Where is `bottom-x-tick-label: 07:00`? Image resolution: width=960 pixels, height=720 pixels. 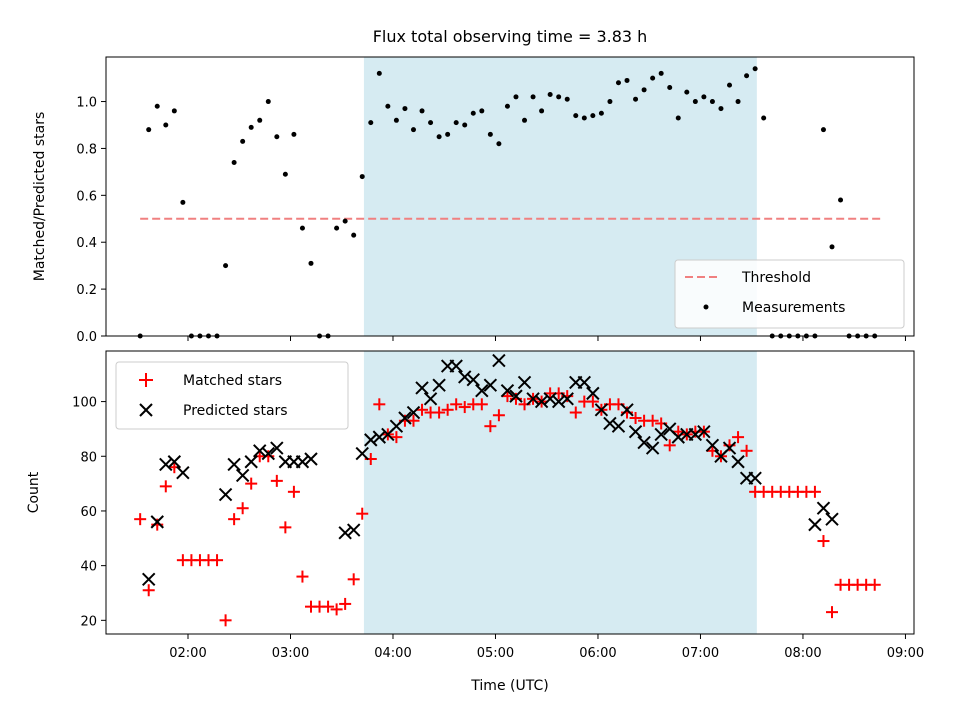
bottom-x-tick-label: 07:00 is located at coordinates (700, 653).